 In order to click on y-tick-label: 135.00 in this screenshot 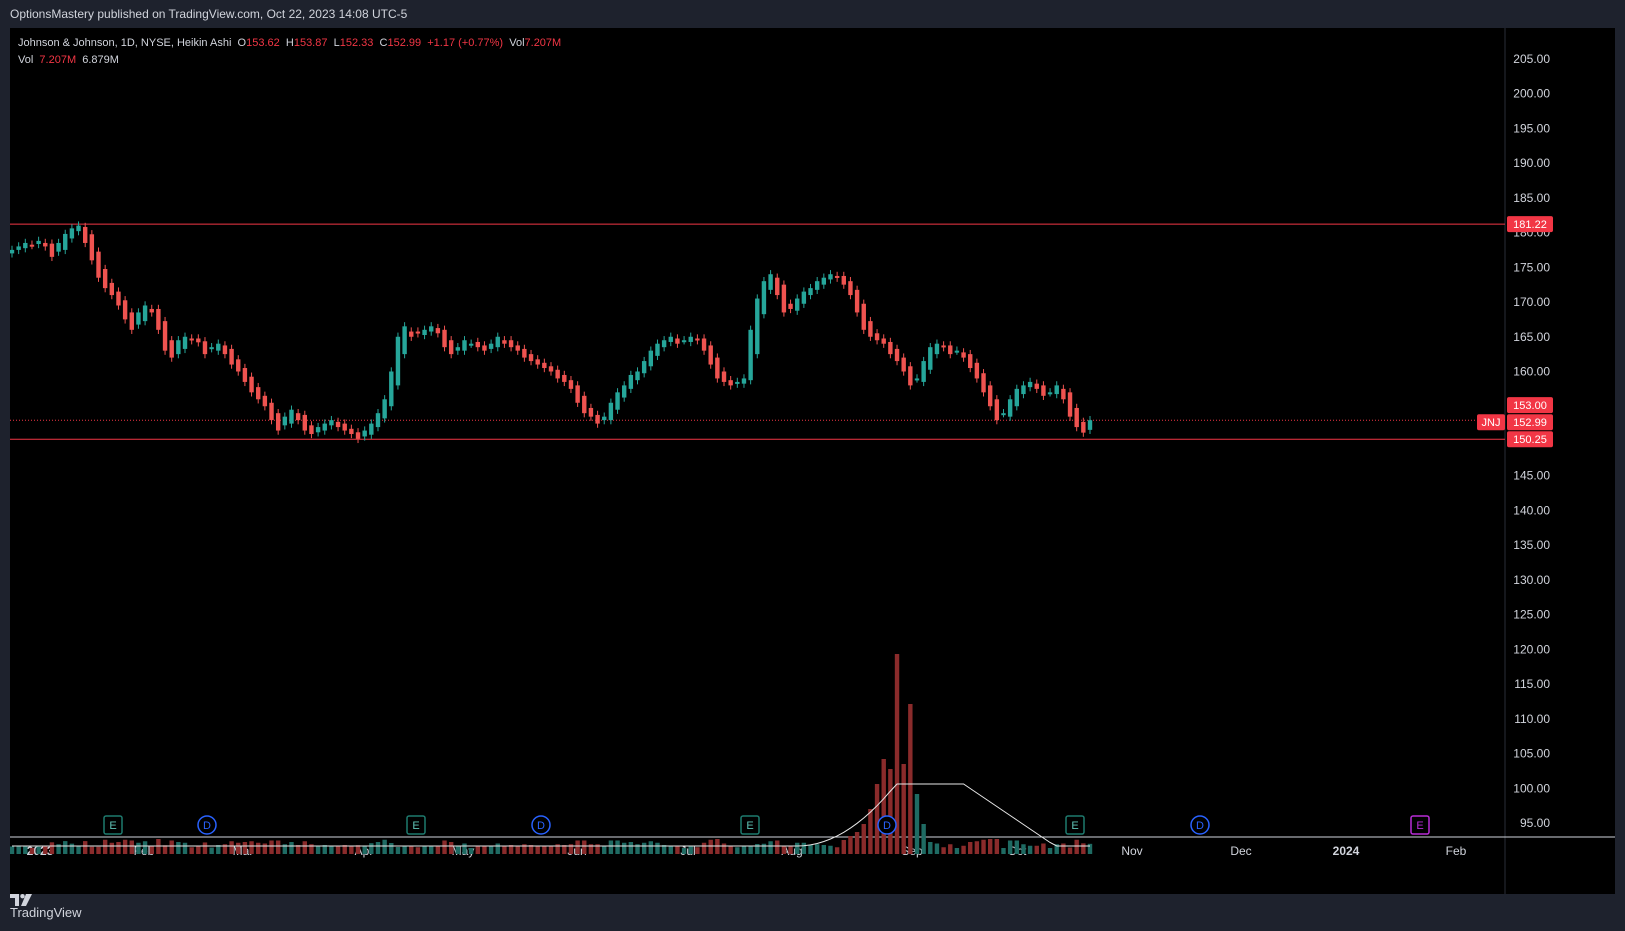, I will do `click(1531, 545)`.